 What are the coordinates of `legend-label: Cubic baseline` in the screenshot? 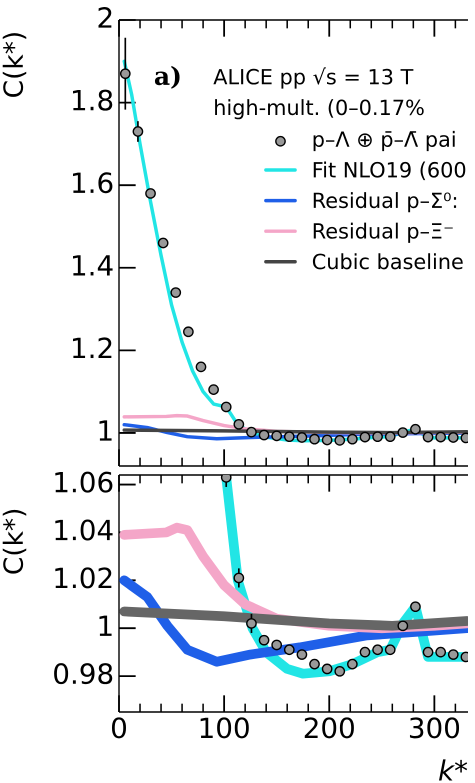 It's located at (387, 261).